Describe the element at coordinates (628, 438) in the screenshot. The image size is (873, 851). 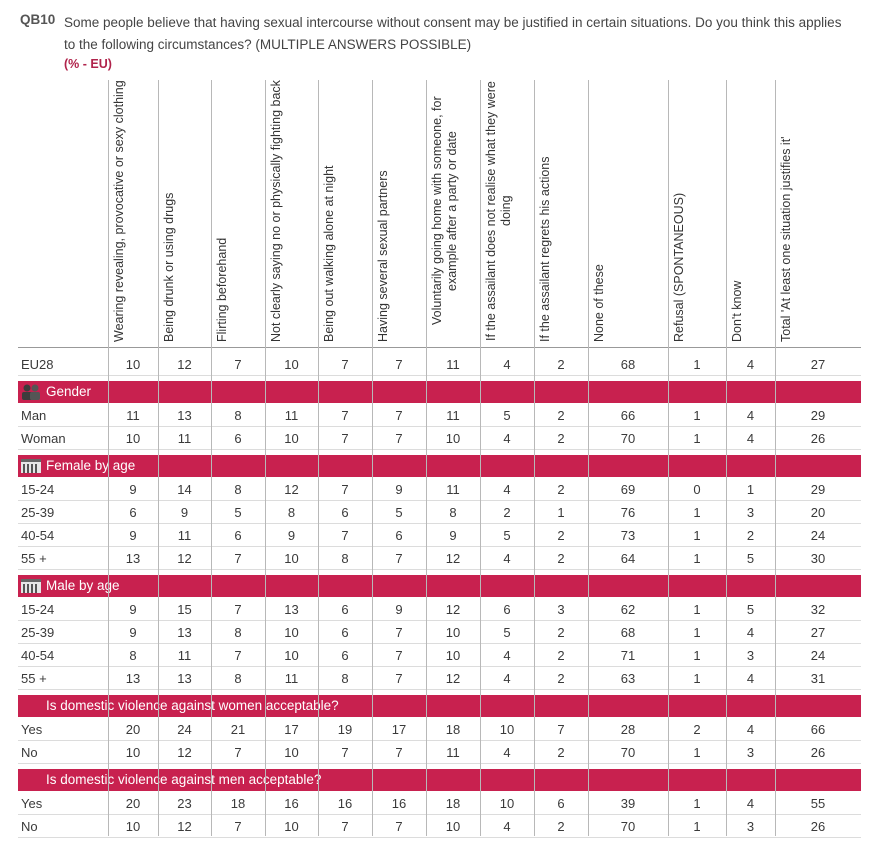
I see `cell-value: 70` at that location.